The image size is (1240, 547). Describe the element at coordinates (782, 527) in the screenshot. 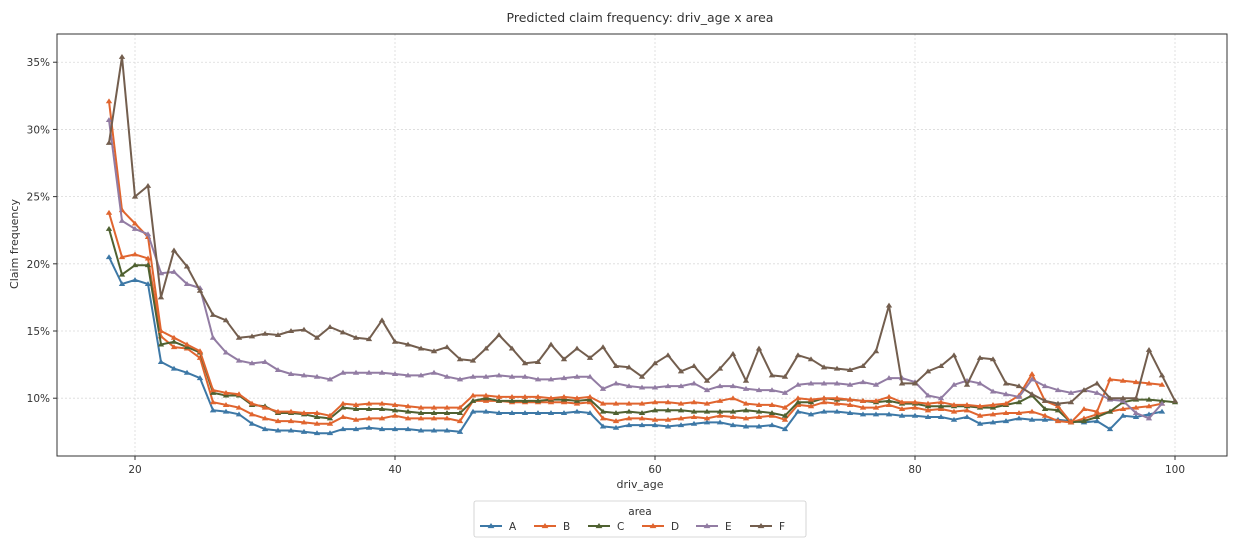

I see `legend-label: F` at that location.